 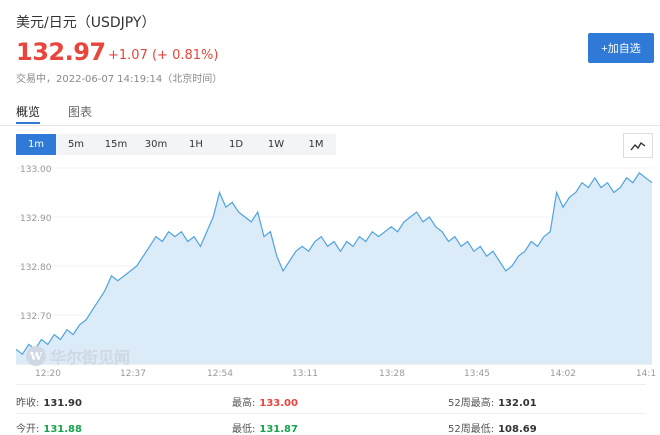 What do you see at coordinates (119, 79) in the screenshot?
I see `trading-status: 交易中，2022-06-07 14:19:14（北京时间）` at bounding box center [119, 79].